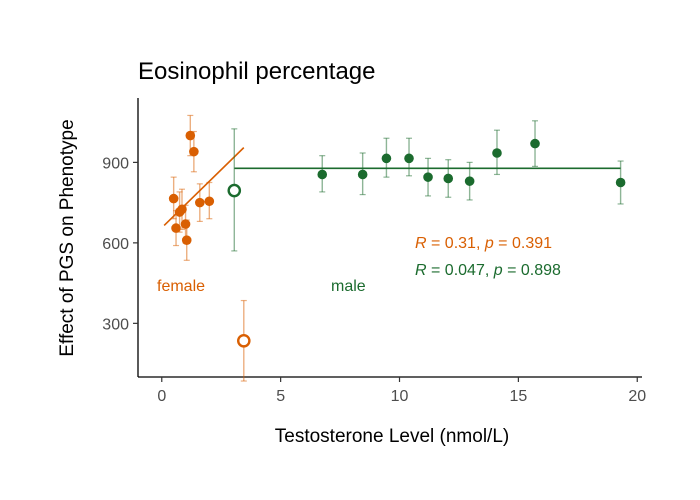 The height and width of the screenshot is (500, 700). I want to click on male-correlation-stat: R = 0.047, p = 0.898, so click(488, 270).